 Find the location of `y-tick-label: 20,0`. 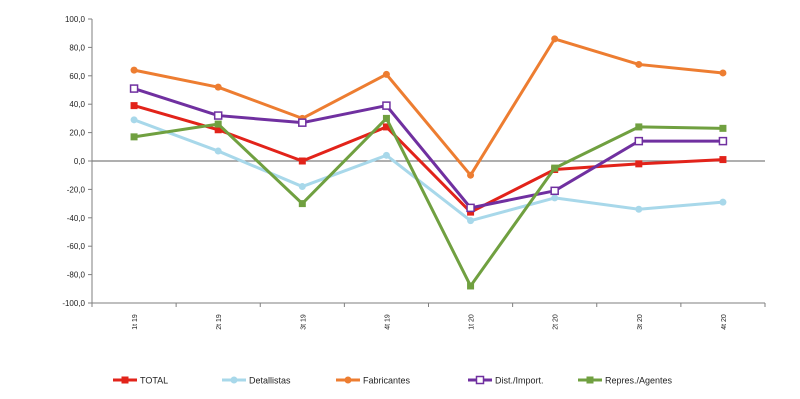

y-tick-label: 20,0 is located at coordinates (77, 133).